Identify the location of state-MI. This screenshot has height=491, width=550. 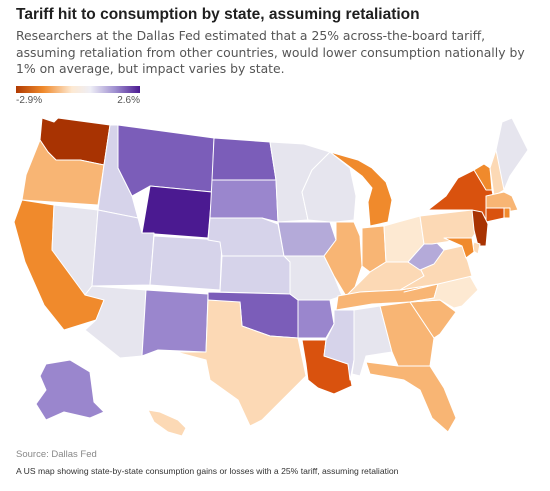
(361, 189).